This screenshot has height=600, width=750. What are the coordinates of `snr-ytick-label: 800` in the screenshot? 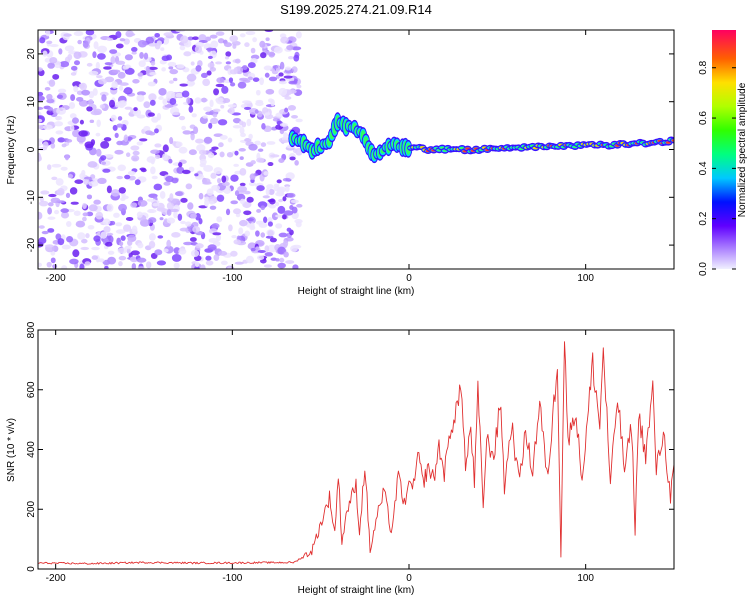 It's located at (31, 329).